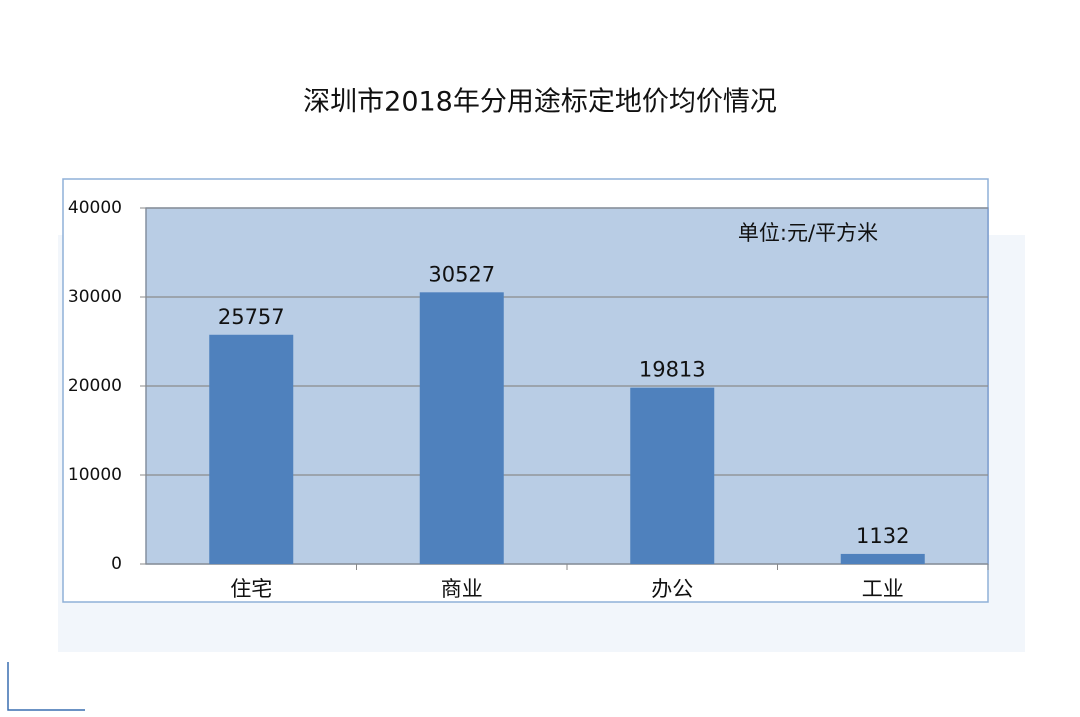 The height and width of the screenshot is (717, 1080). What do you see at coordinates (95, 208) in the screenshot?
I see `y-tick-label: 40000` at bounding box center [95, 208].